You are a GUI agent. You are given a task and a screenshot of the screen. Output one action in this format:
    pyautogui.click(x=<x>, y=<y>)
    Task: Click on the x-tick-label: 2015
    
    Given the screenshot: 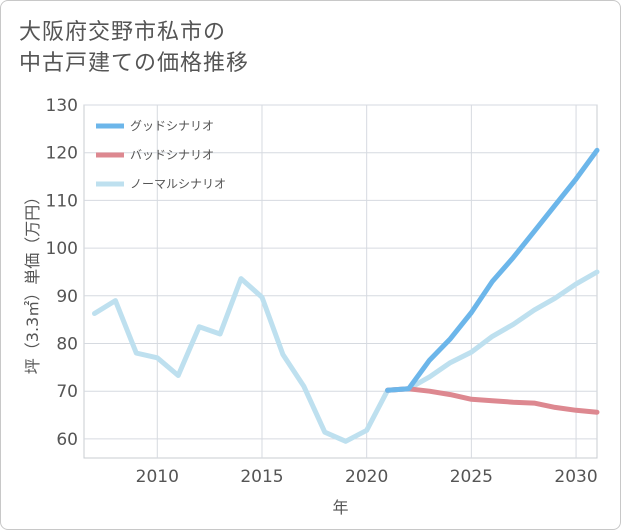 What is the action you would take?
    pyautogui.click(x=261, y=477)
    